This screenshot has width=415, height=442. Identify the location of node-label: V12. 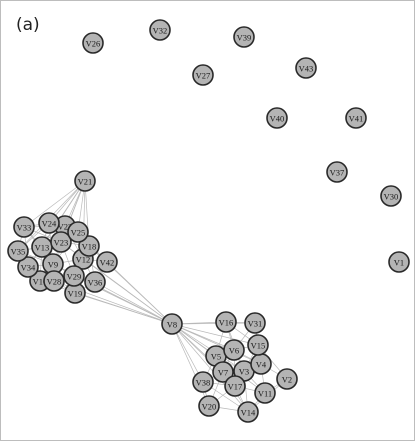
(83, 260).